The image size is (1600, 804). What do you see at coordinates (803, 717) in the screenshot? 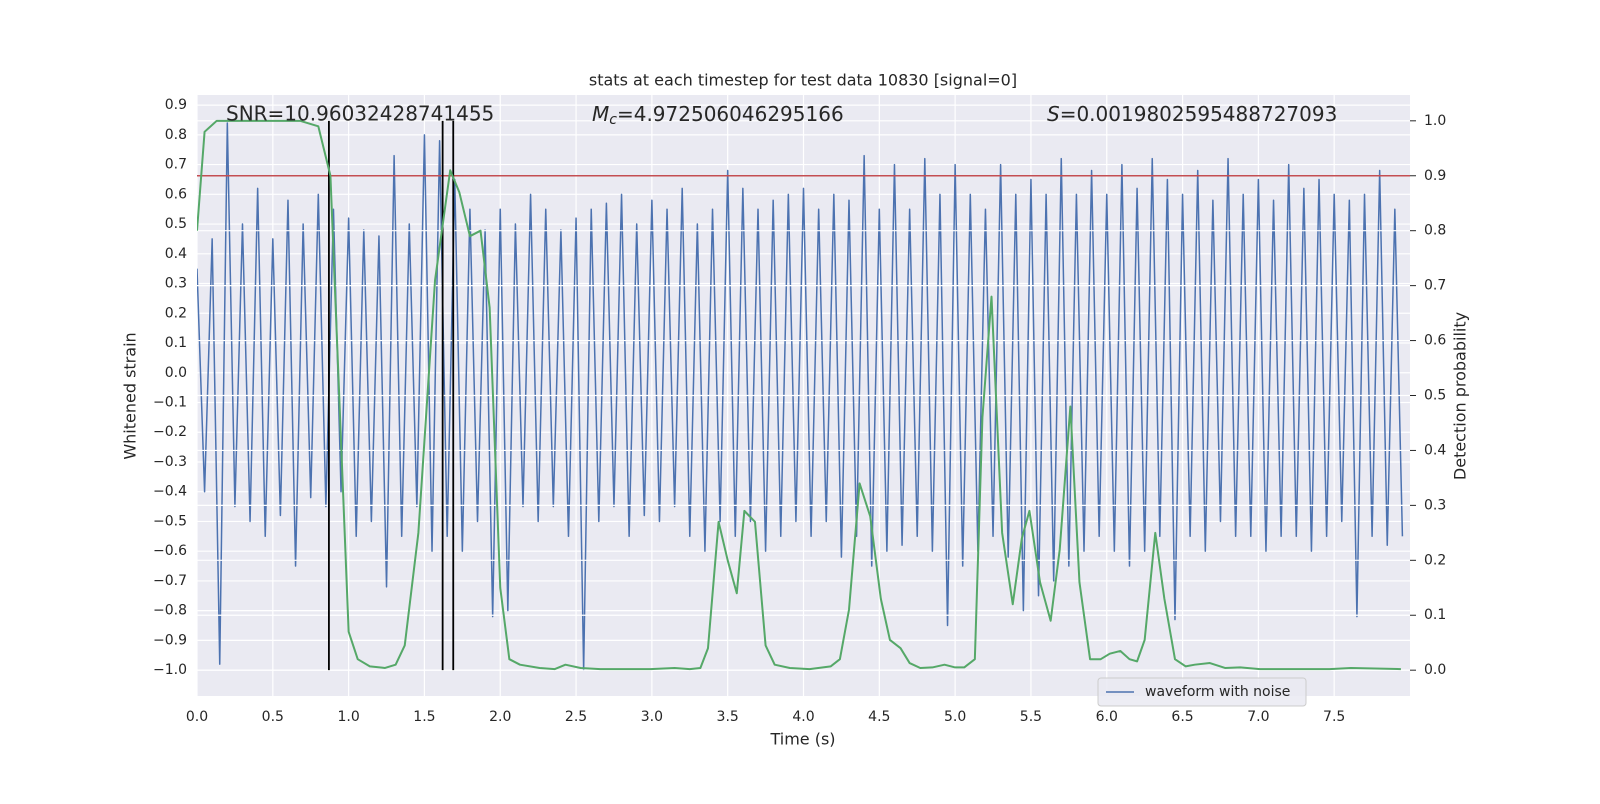
I see `x-tick-label: 4.0` at bounding box center [803, 717].